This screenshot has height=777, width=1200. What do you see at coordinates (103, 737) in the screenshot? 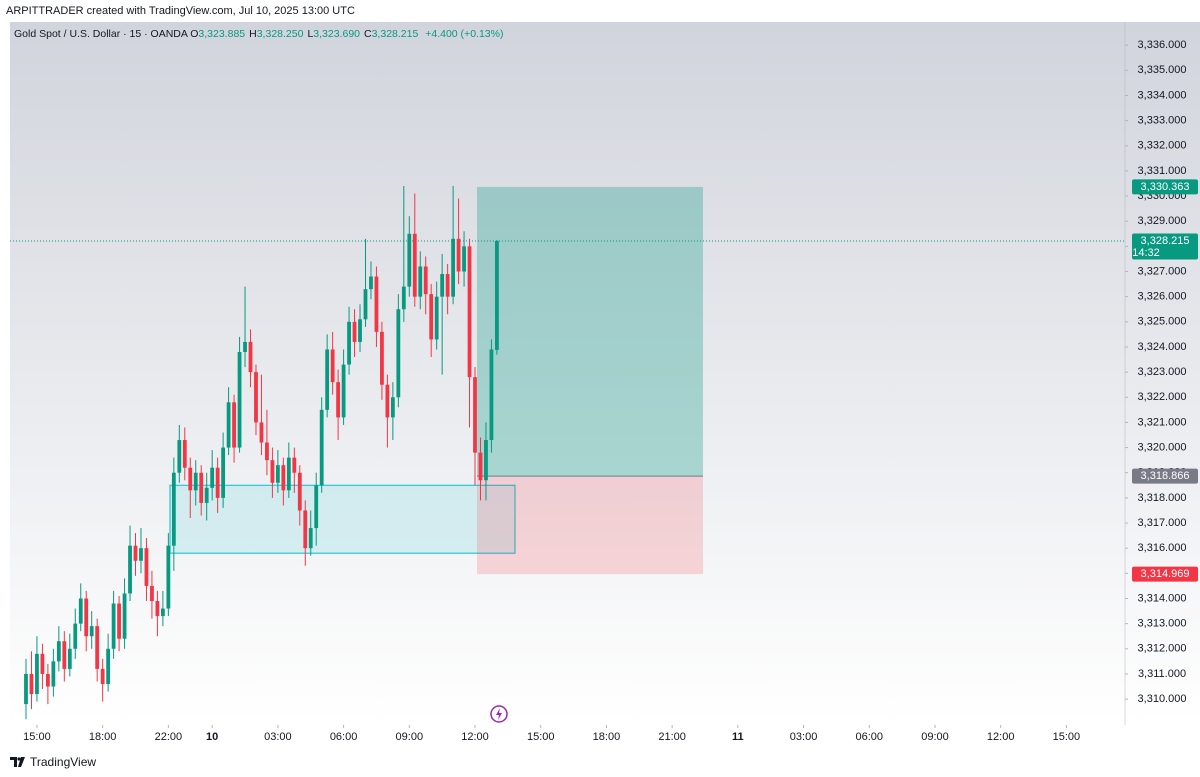
I see `x-tick-label: 18:00` at bounding box center [103, 737].